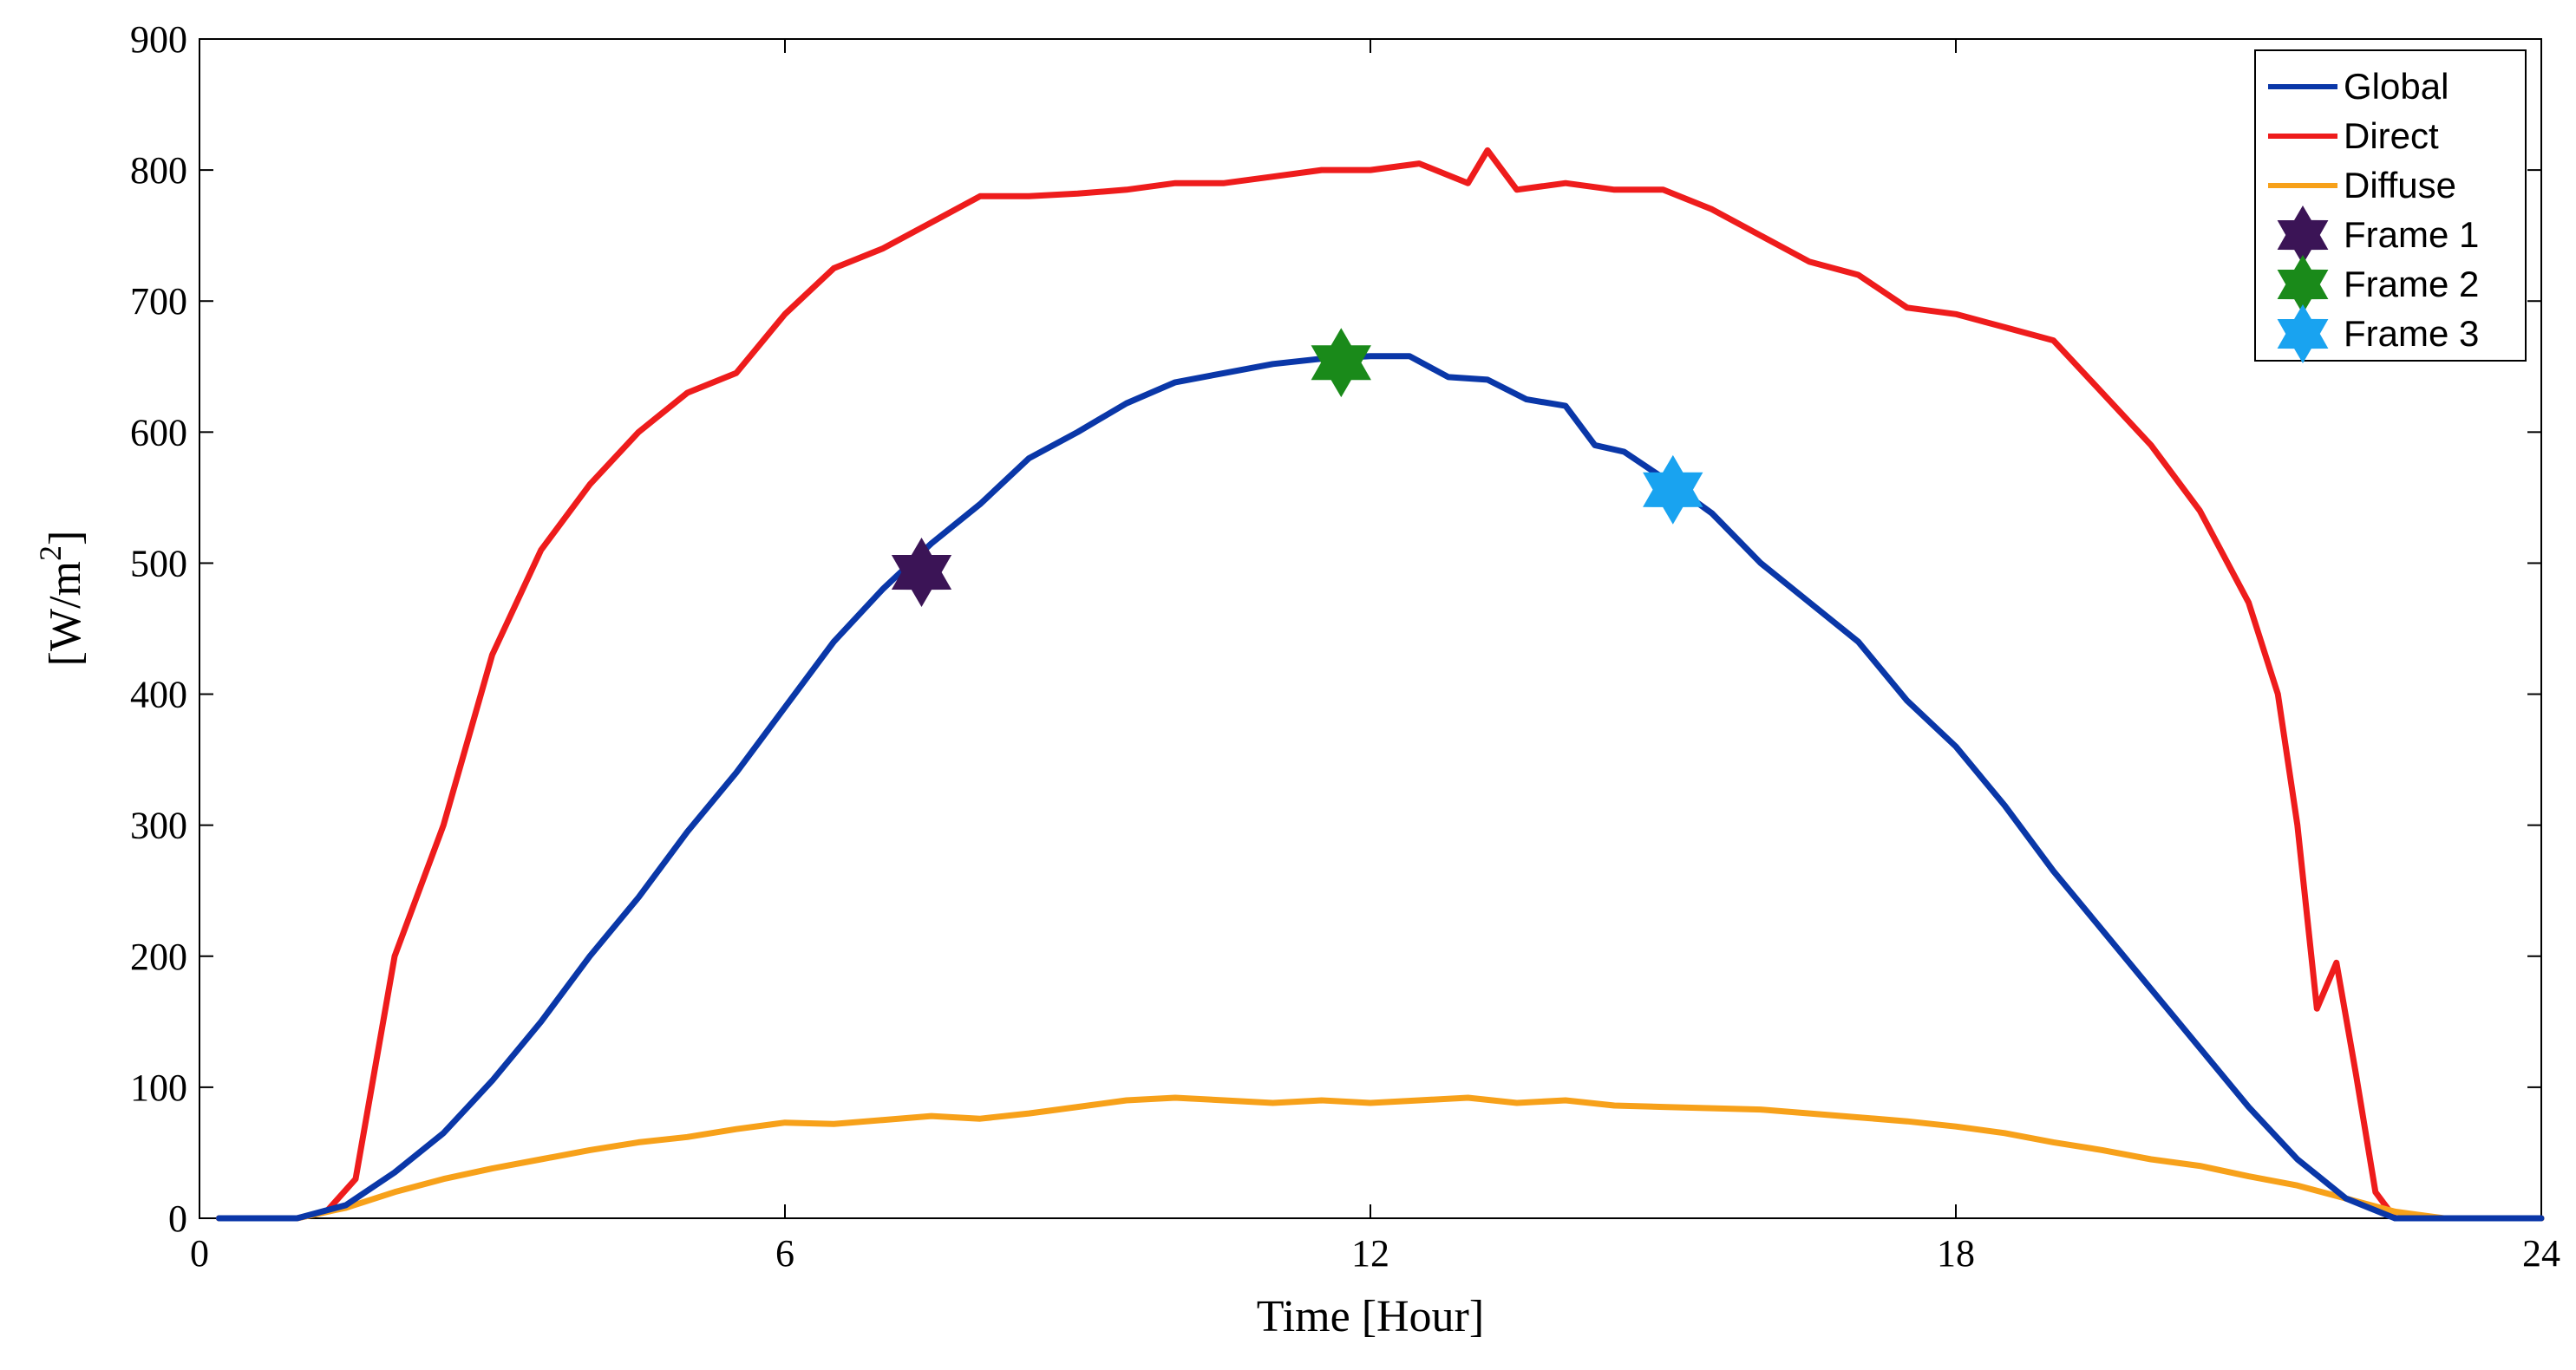  What do you see at coordinates (61, 599) in the screenshot?
I see `y-axis-label: [W/m2]` at bounding box center [61, 599].